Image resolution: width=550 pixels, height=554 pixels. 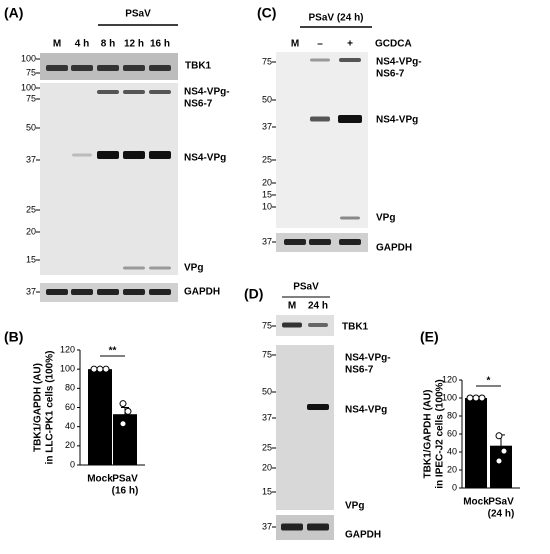 I want to click on panel-label: (B), so click(x=13, y=337).